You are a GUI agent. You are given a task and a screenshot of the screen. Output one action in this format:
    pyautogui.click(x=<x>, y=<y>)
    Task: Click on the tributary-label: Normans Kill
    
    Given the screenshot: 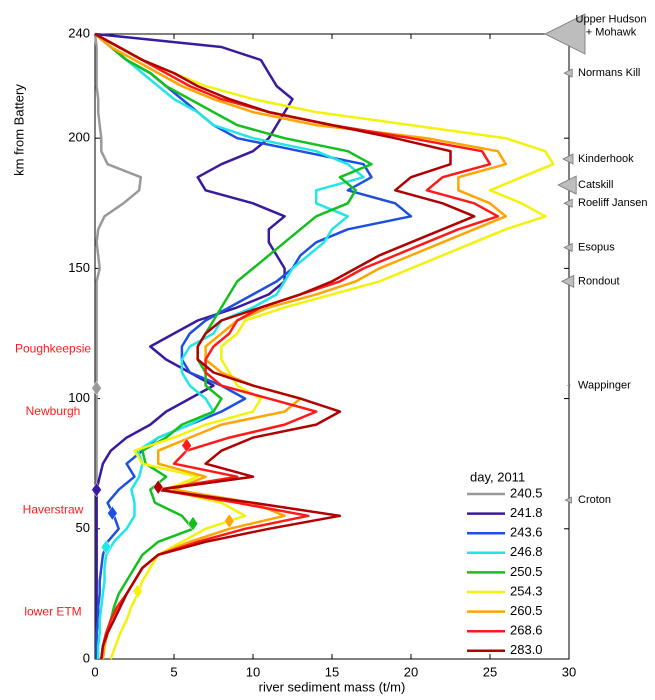 What is the action you would take?
    pyautogui.click(x=609, y=73)
    